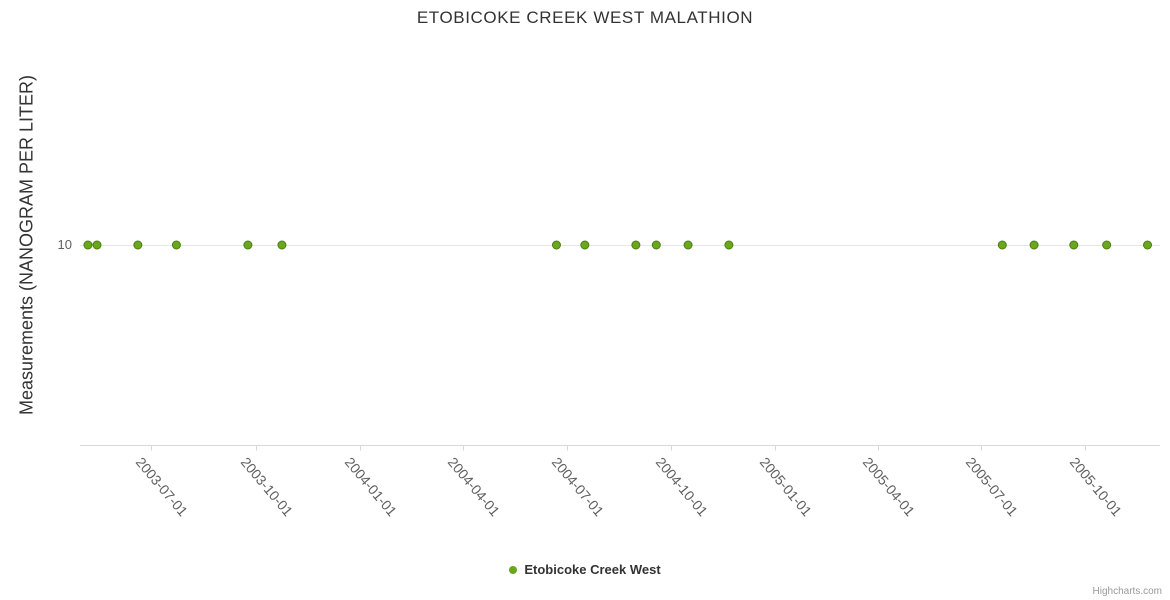 The width and height of the screenshot is (1170, 600). Describe the element at coordinates (64, 244) in the screenshot. I see `y-axis-label: 10` at that location.